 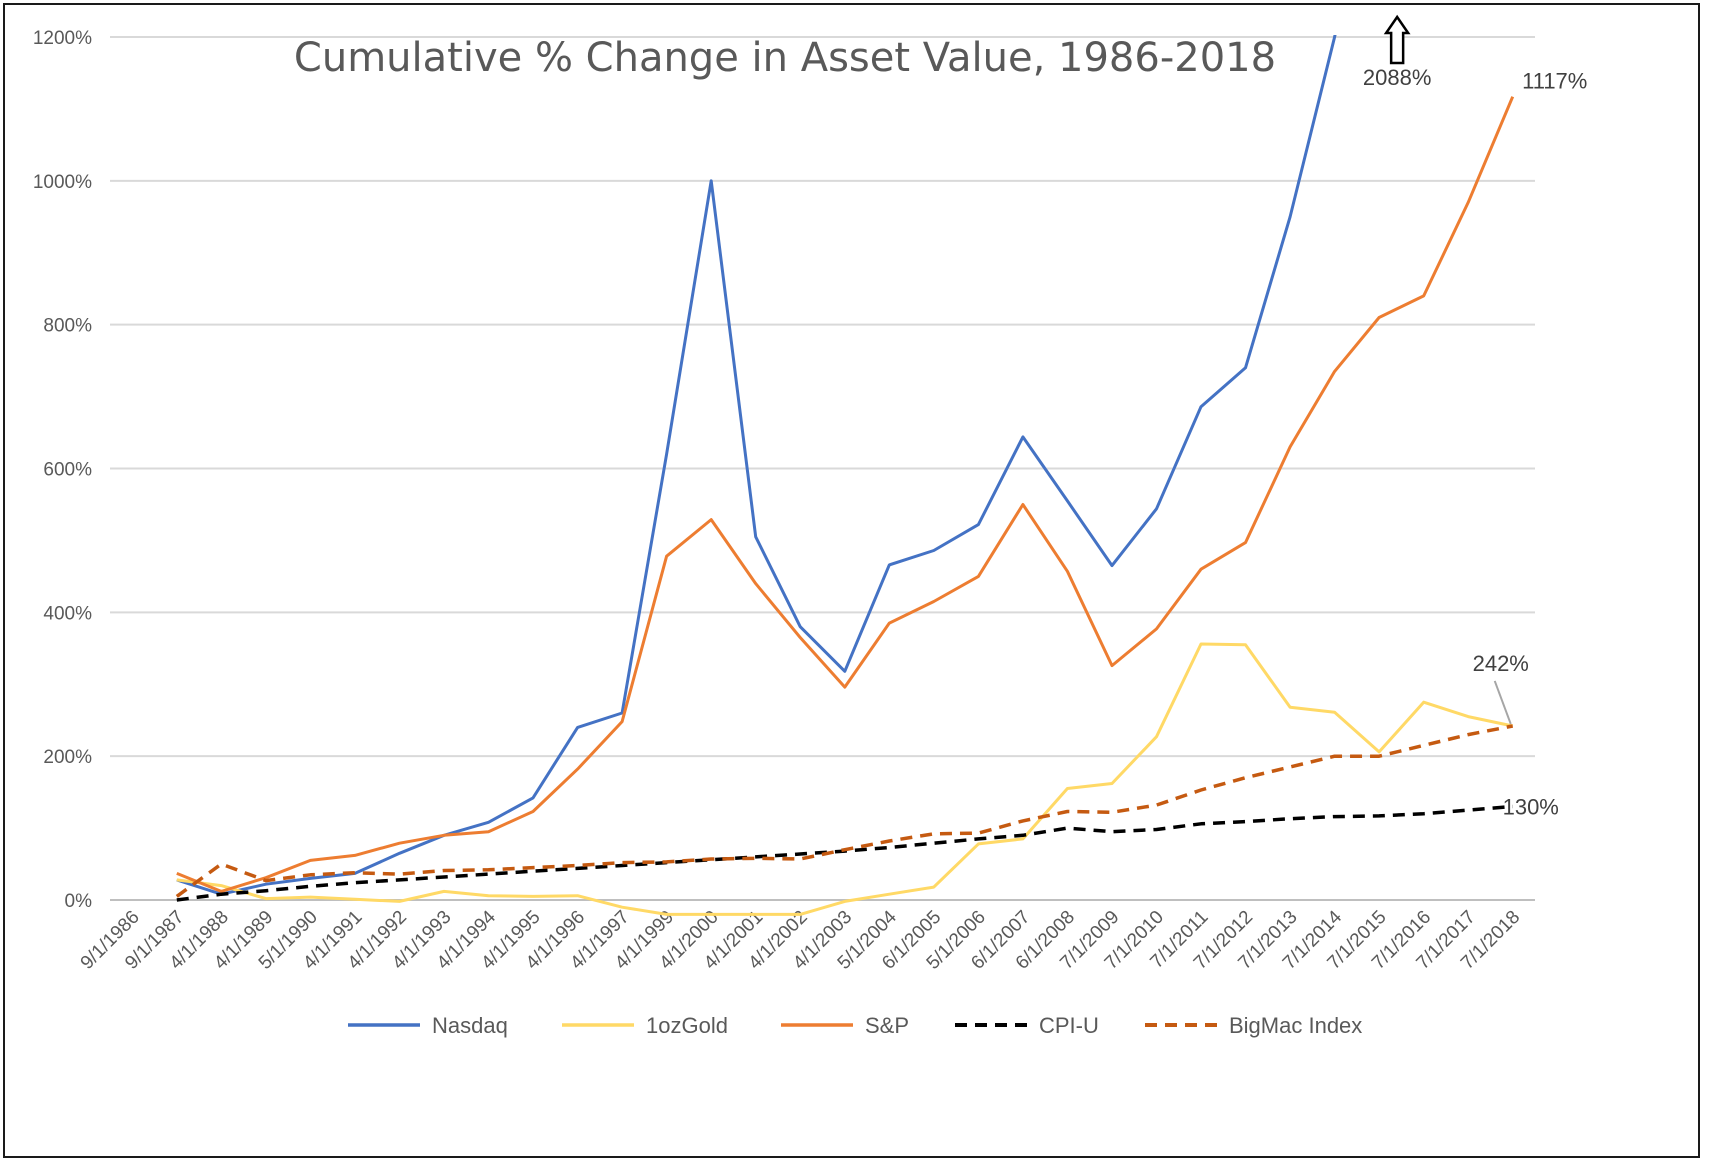 What do you see at coordinates (855, 1025) in the screenshot?
I see `legend: Nasdaq 1ozGold S&P CPI-U BigMac Index` at bounding box center [855, 1025].